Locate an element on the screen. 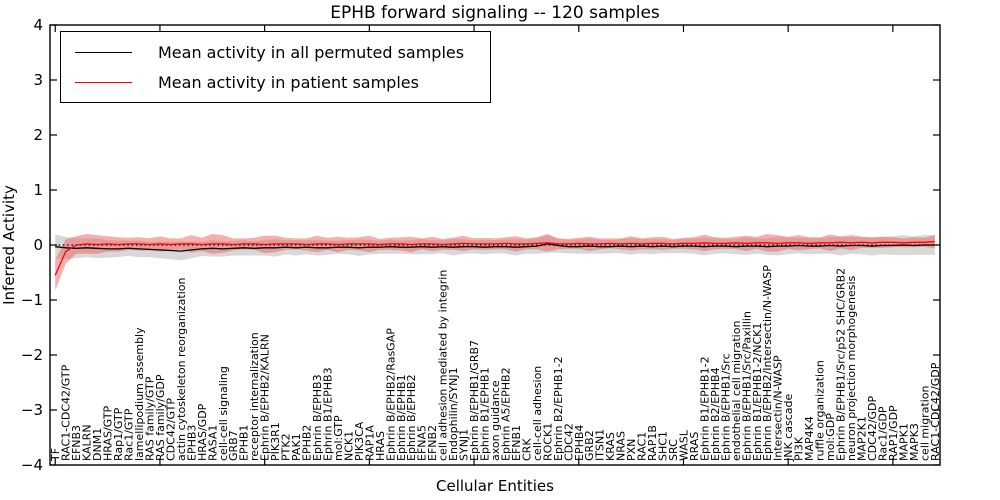 This screenshot has width=1000, height=500. x-tick-label: PIK3CA is located at coordinates (359, 441).